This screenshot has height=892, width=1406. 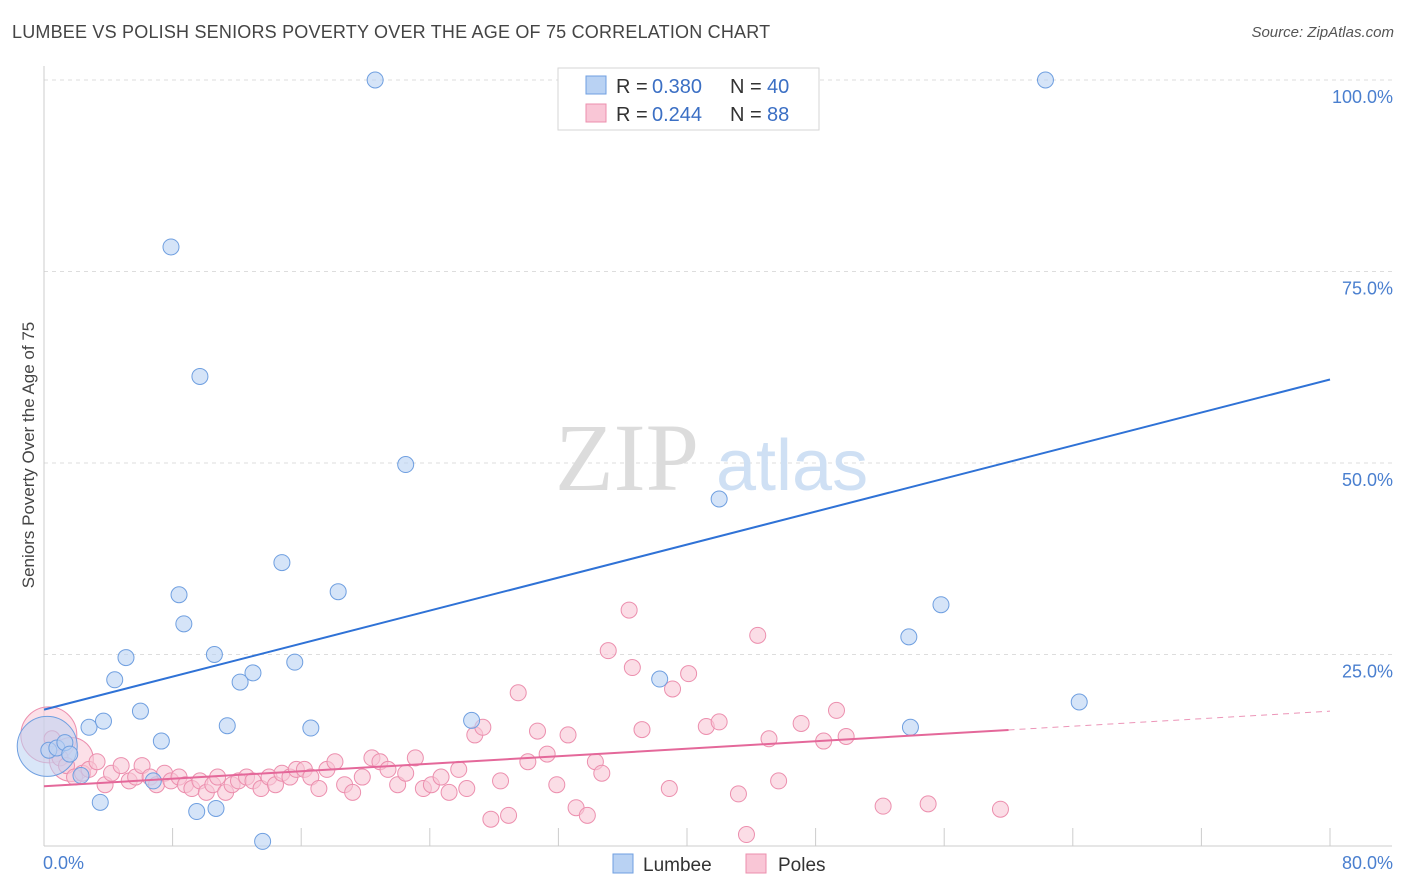 What do you see at coordinates (632, 87) in the screenshot?
I see `legend-lumbee-r-label: R =` at bounding box center [632, 87].